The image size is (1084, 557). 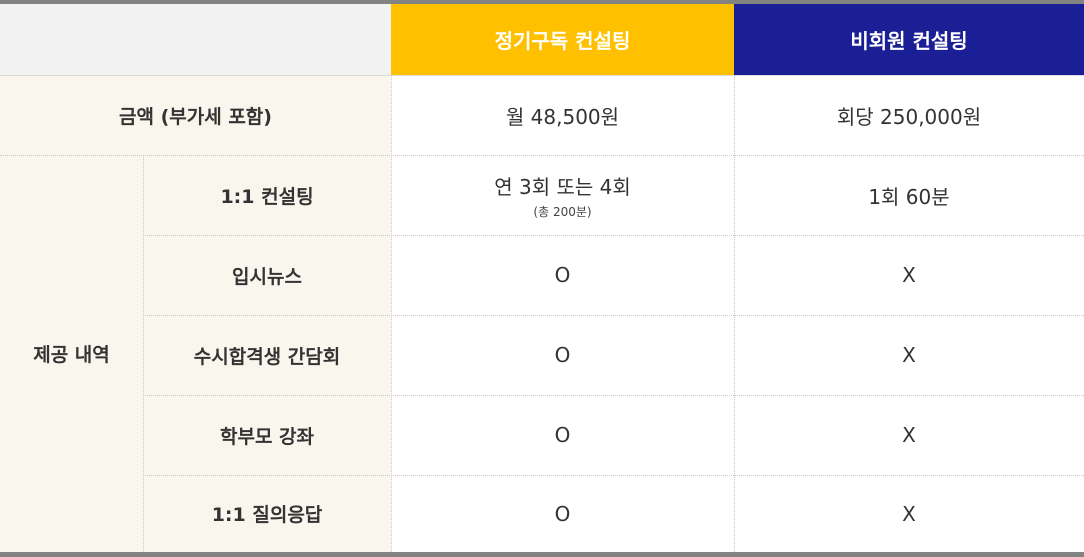 What do you see at coordinates (909, 195) in the screenshot?
I see `row-consulting-nonmember: 1회 60분` at bounding box center [909, 195].